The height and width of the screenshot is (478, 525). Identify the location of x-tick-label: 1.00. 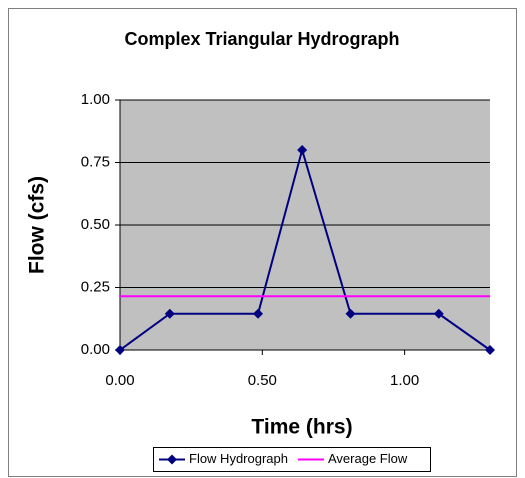
(404, 380).